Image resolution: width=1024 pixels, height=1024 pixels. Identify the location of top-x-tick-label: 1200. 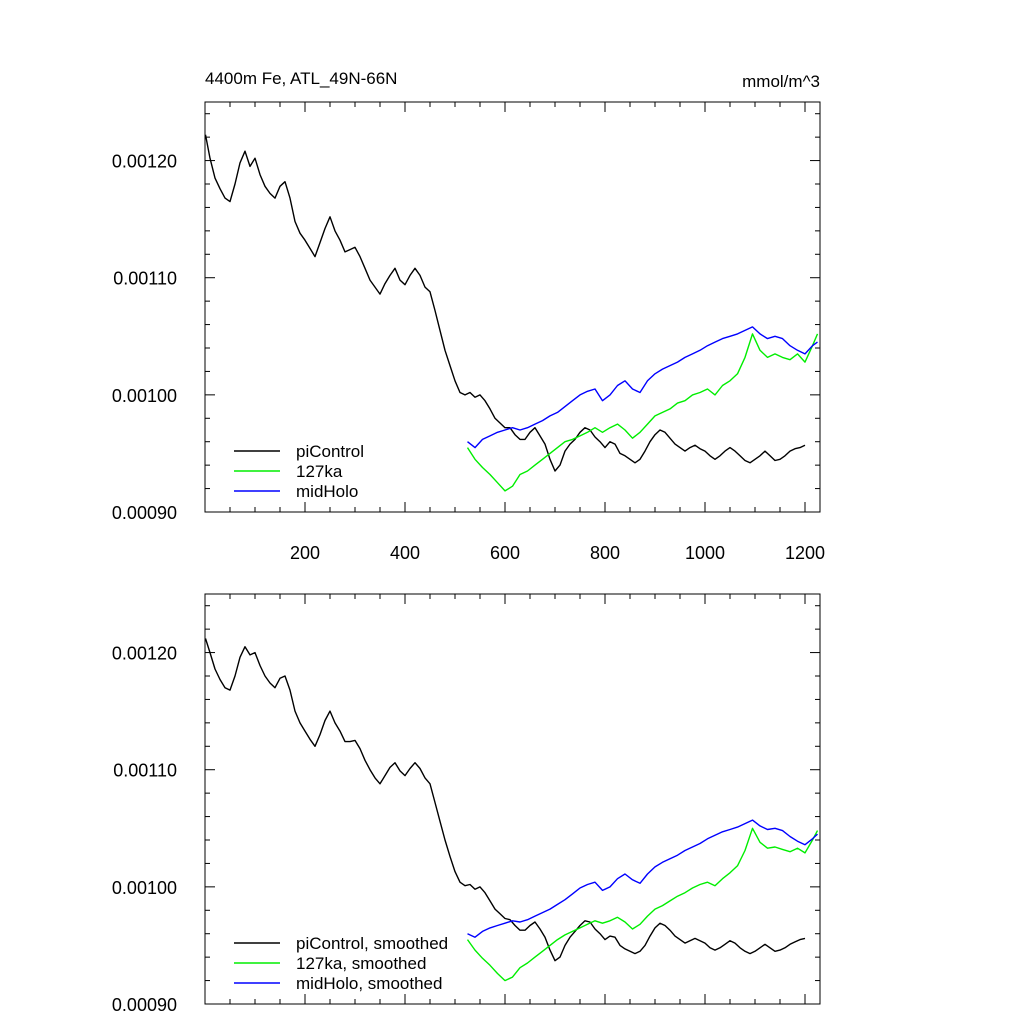
(805, 553).